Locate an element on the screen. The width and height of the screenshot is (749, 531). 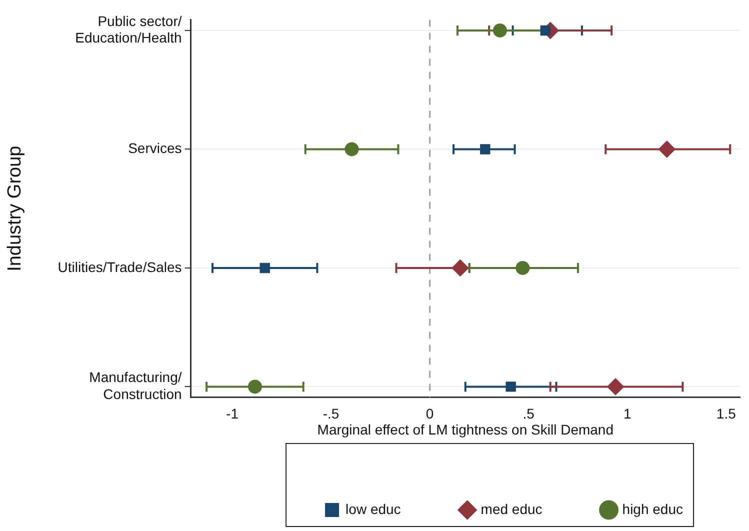
y-tick-label: Public sector/ Education/Health is located at coordinates (128, 29).